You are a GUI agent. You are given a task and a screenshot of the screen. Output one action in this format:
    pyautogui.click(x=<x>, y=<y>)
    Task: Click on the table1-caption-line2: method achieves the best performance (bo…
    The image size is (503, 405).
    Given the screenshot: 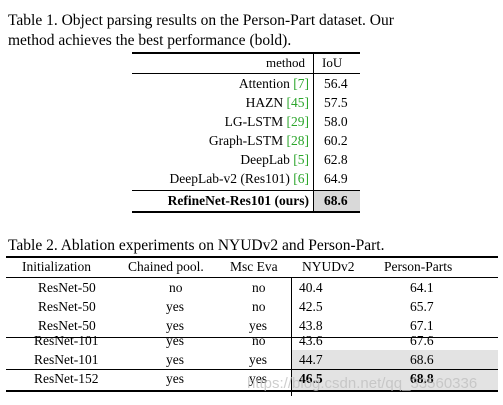 What is the action you would take?
    pyautogui.click(x=150, y=40)
    